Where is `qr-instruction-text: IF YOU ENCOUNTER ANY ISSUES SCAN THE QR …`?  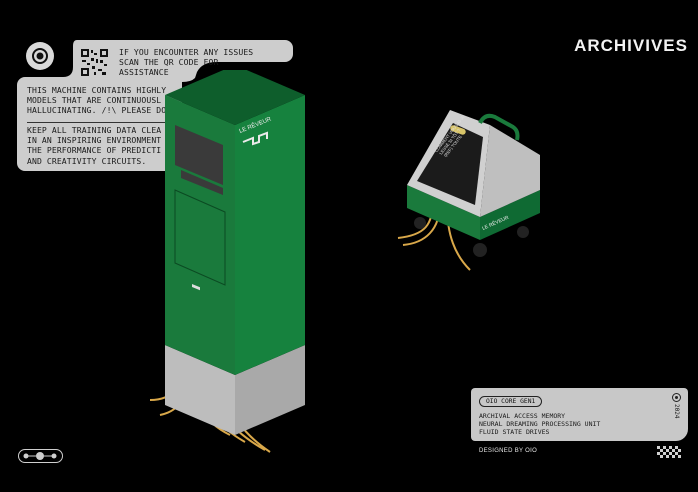
qr-instruction-text: IF YOU ENCOUNTER ANY ISSUES SCAN THE QR … is located at coordinates (186, 62).